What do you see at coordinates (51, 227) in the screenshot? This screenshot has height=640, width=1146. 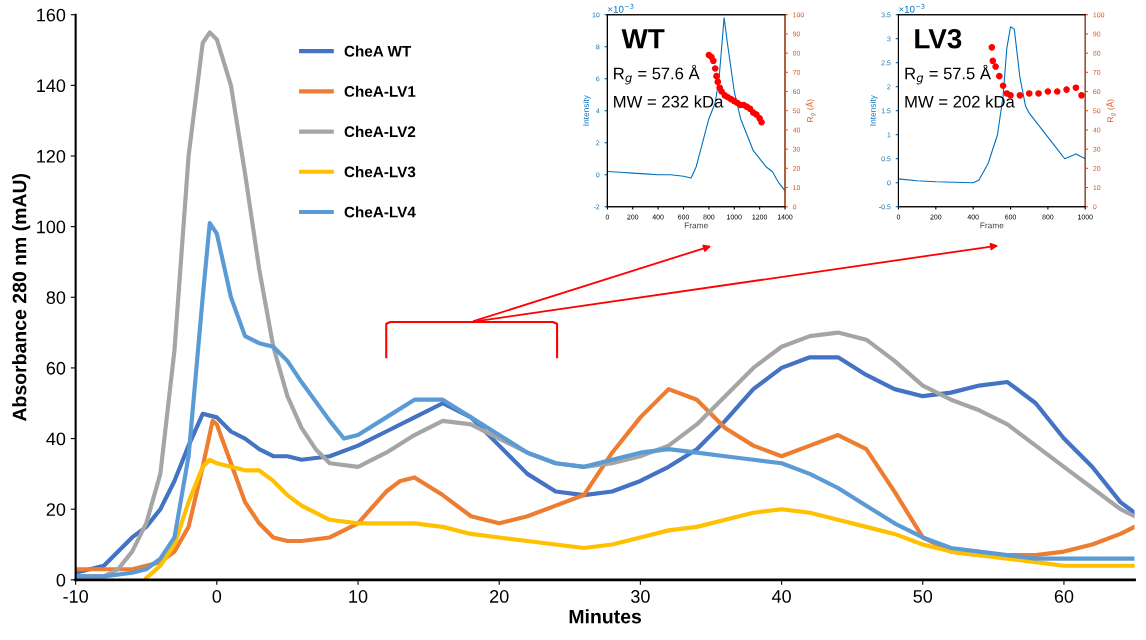 I see `y-tick-label: 100` at bounding box center [51, 227].